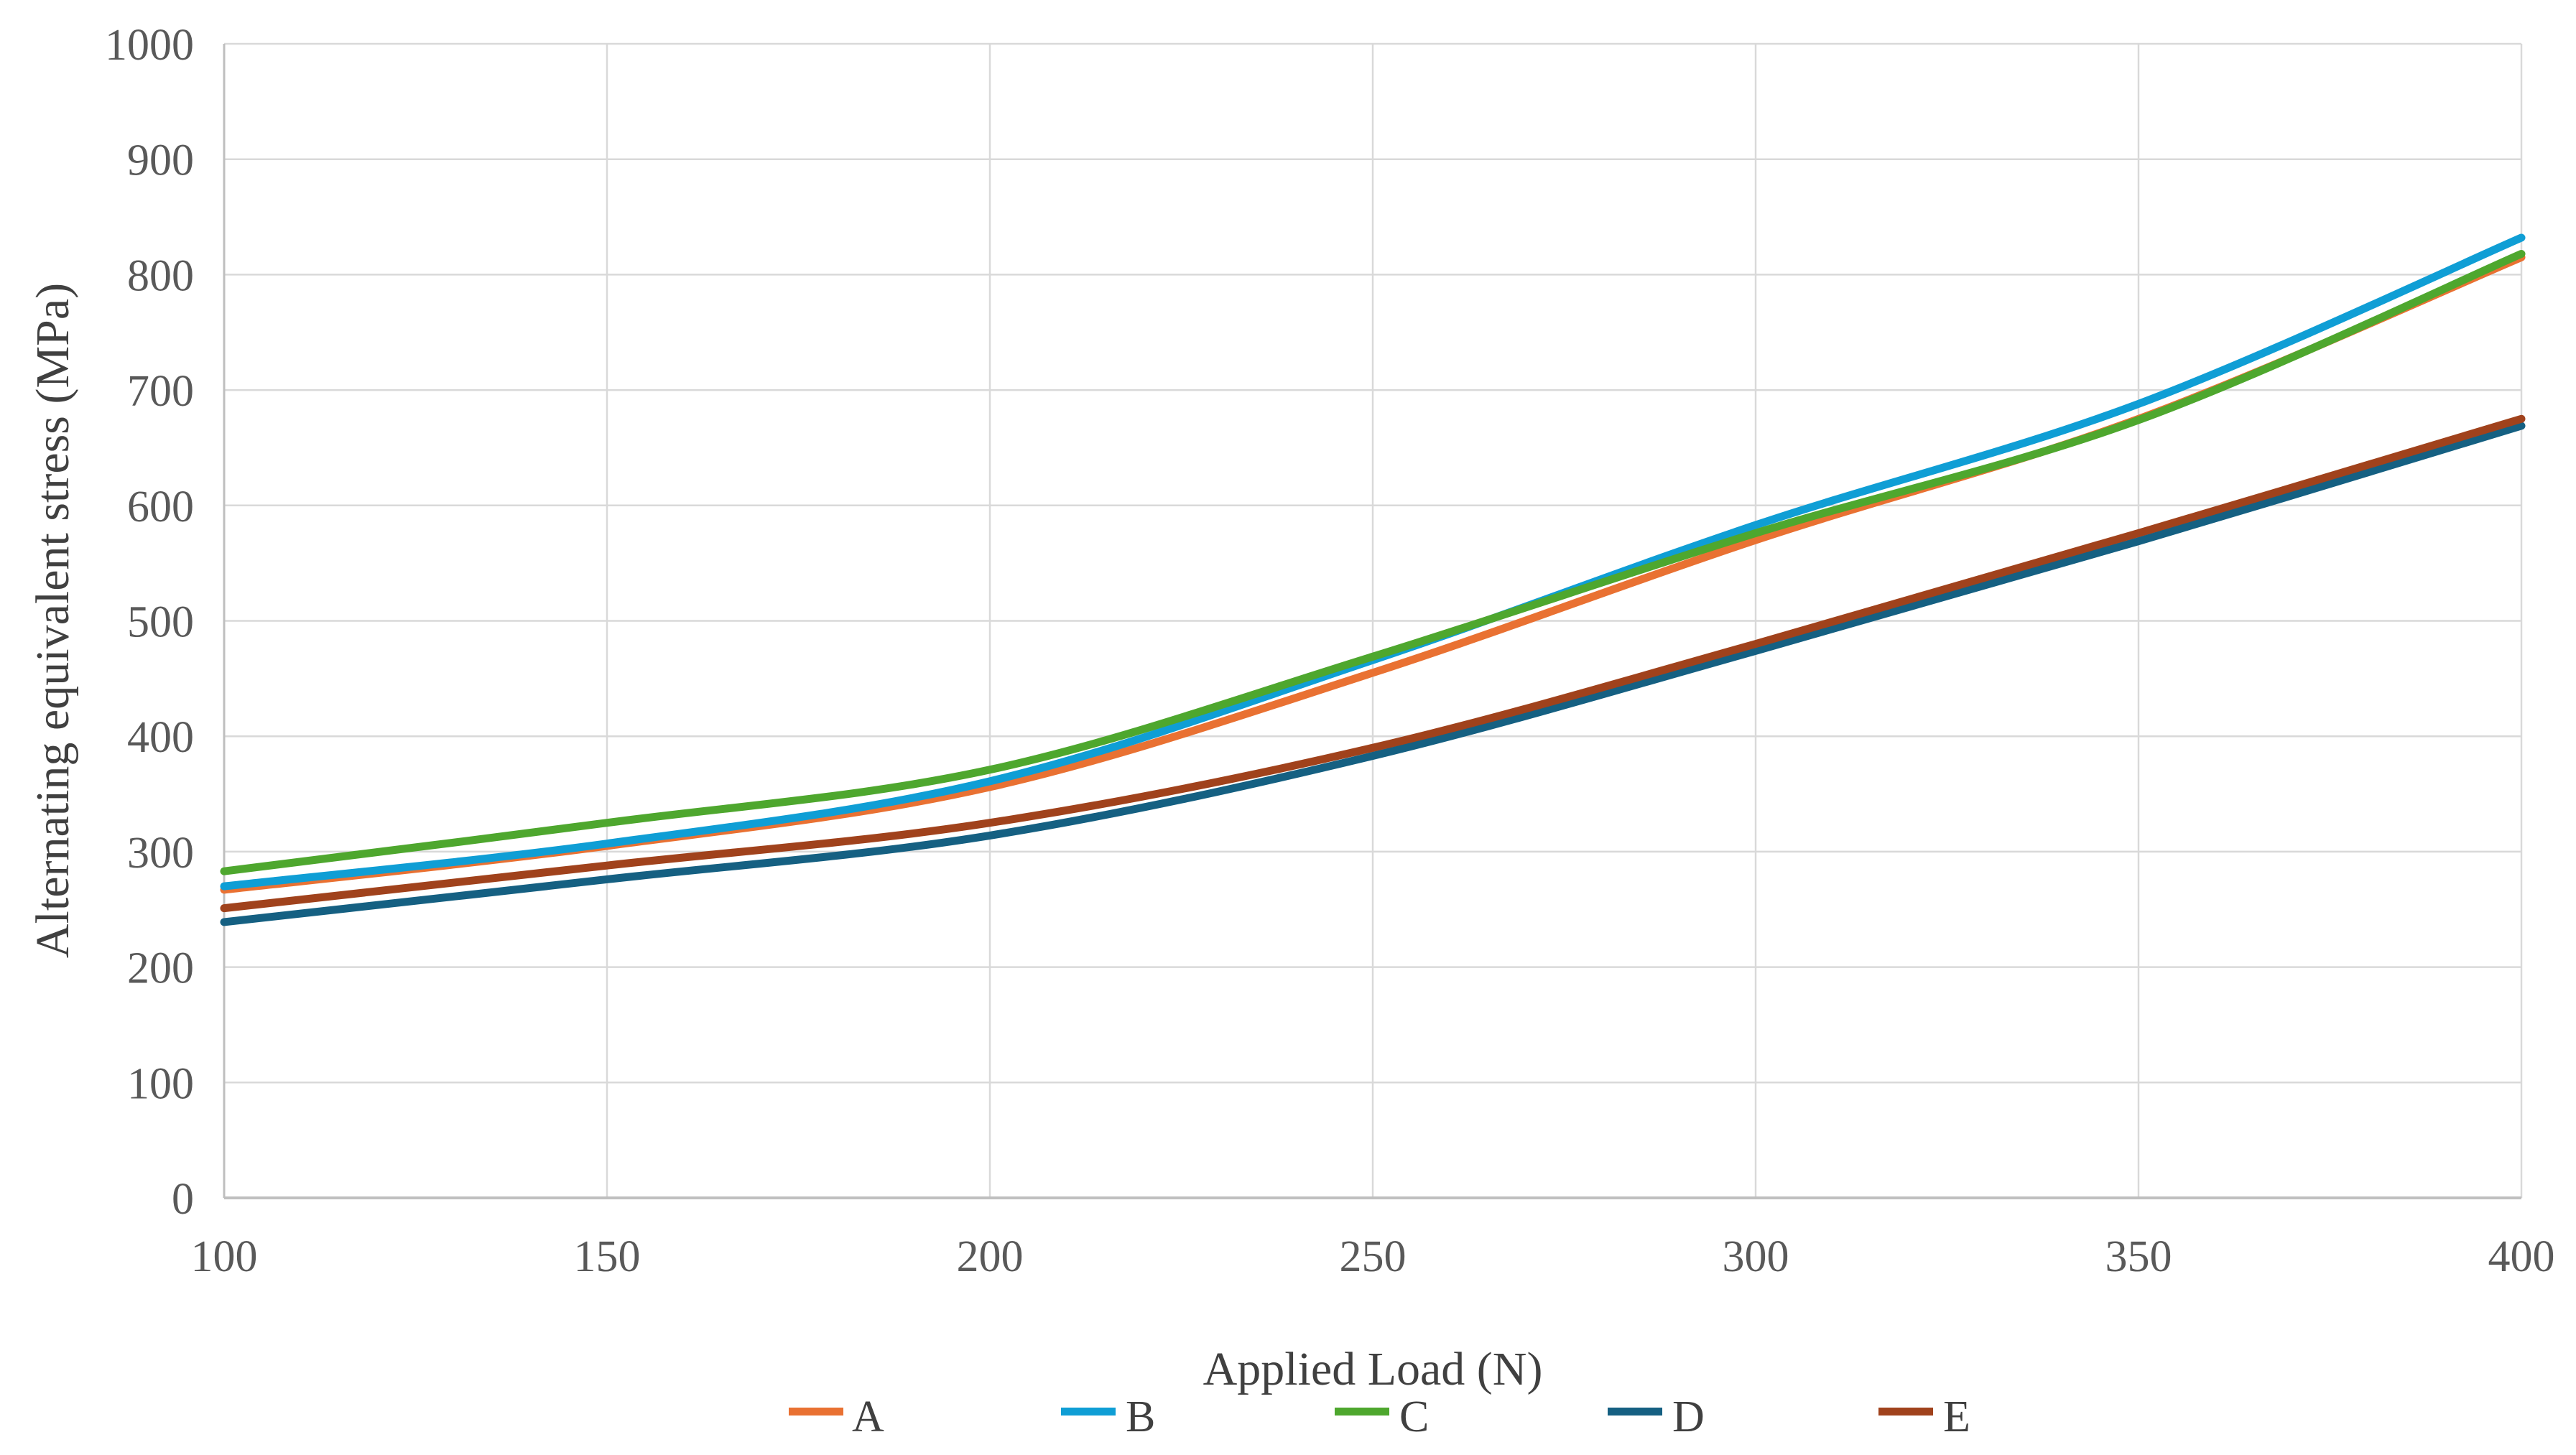 The height and width of the screenshot is (1455, 2576). Describe the element at coordinates (224, 1256) in the screenshot. I see `x-tick-label: 100` at that location.